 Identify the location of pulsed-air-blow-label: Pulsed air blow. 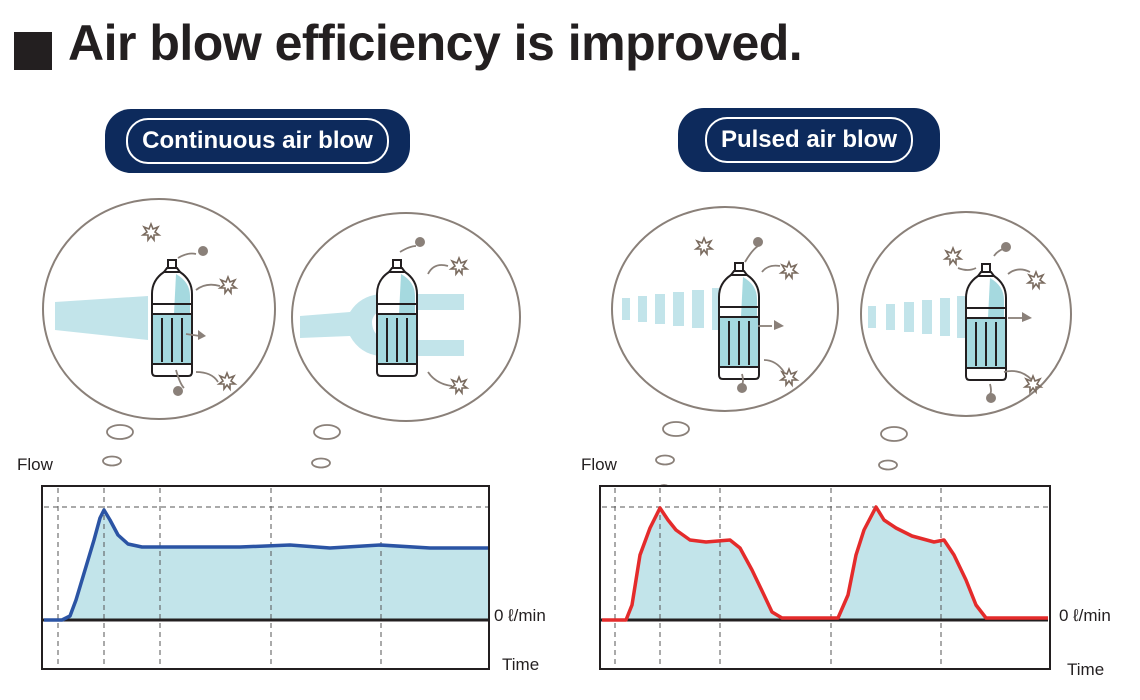
(809, 140).